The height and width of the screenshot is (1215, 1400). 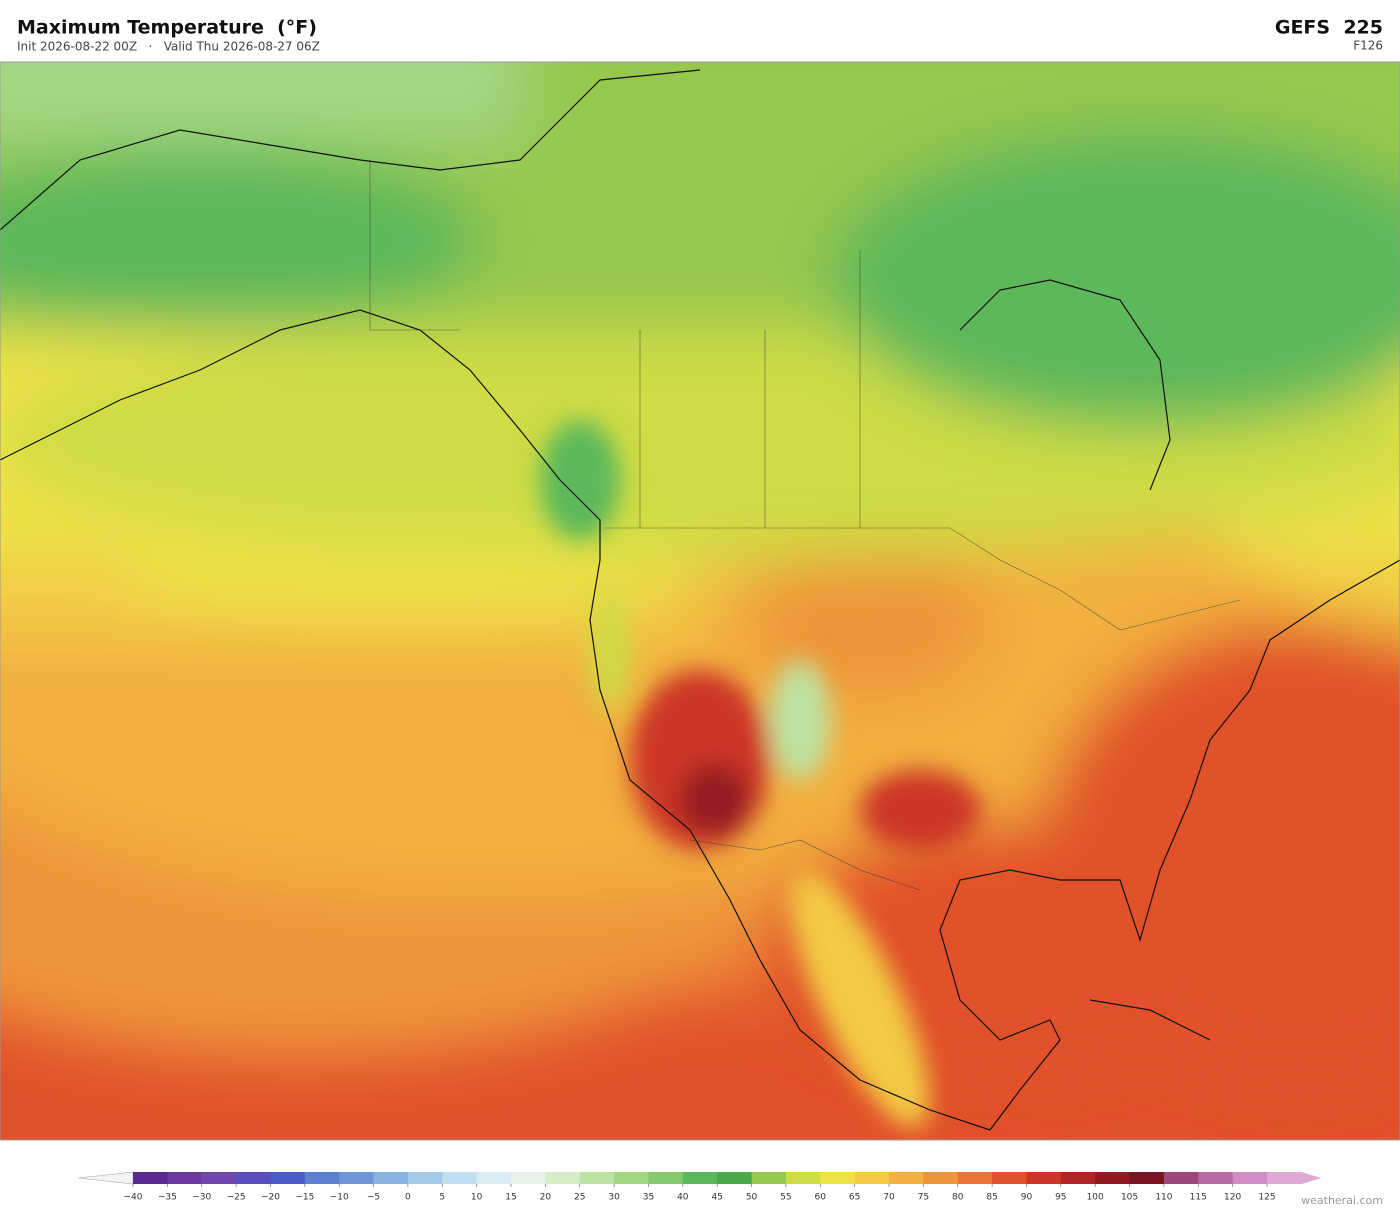 What do you see at coordinates (716, 1198) in the screenshot?
I see `colorbar-tick-label: 45` at bounding box center [716, 1198].